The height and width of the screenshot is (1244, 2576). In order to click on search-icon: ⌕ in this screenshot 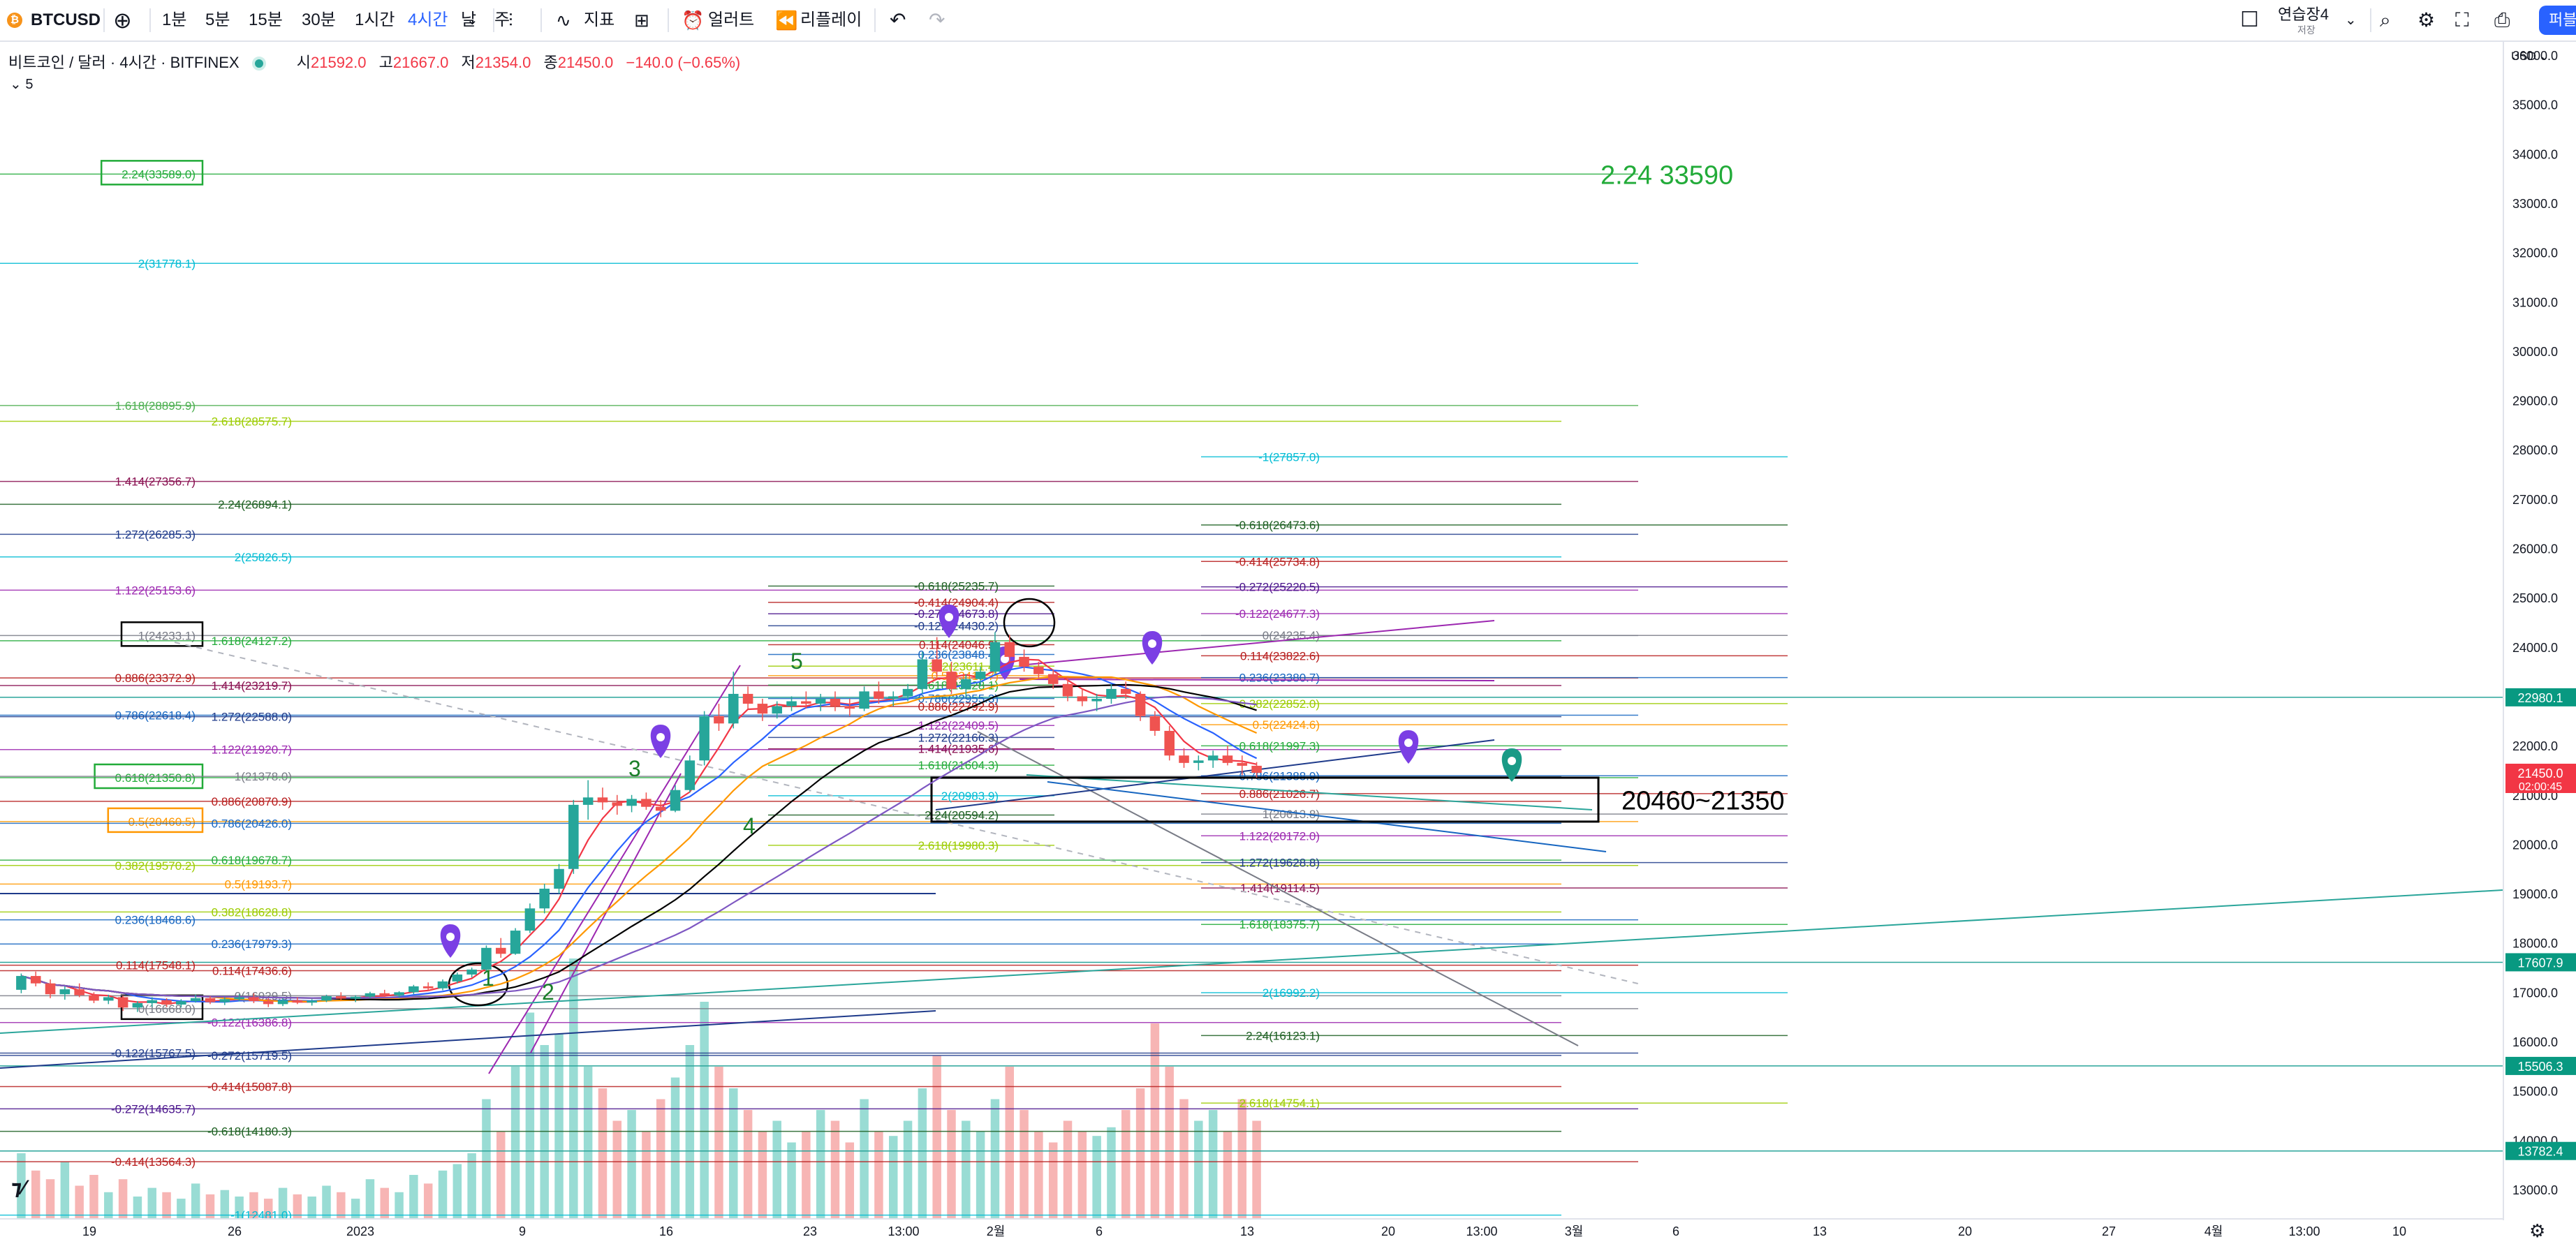, I will do `click(2385, 20)`.